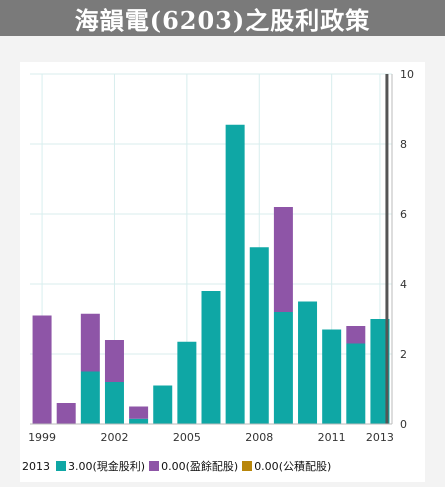 Image resolution: width=445 pixels, height=487 pixels. What do you see at coordinates (187, 437) in the screenshot?
I see `x-tick-label-2005: 2005` at bounding box center [187, 437].